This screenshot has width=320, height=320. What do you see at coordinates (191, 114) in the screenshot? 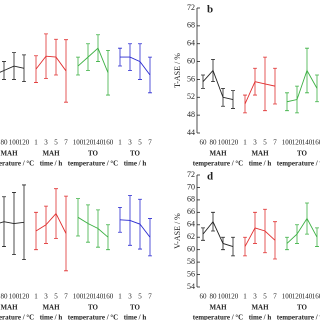
I see `y-tick-label: 48` at bounding box center [191, 114].